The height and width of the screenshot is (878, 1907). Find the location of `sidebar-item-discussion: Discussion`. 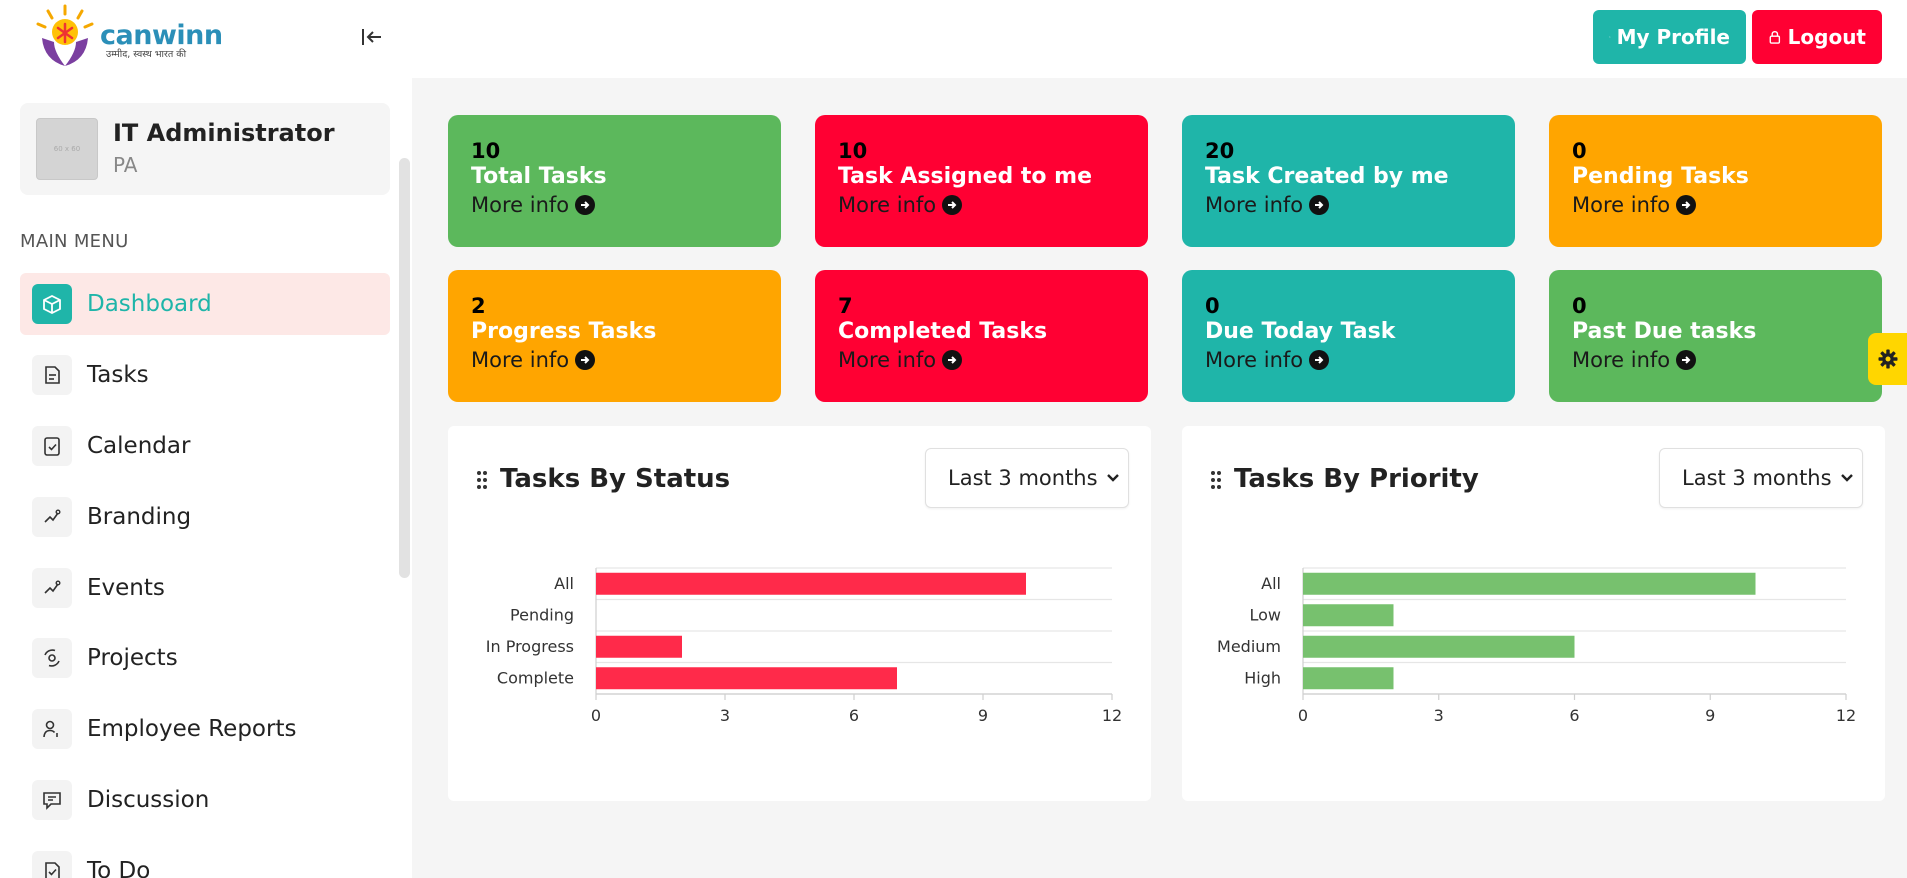

sidebar-item-discussion: Discussion is located at coordinates (205, 800).